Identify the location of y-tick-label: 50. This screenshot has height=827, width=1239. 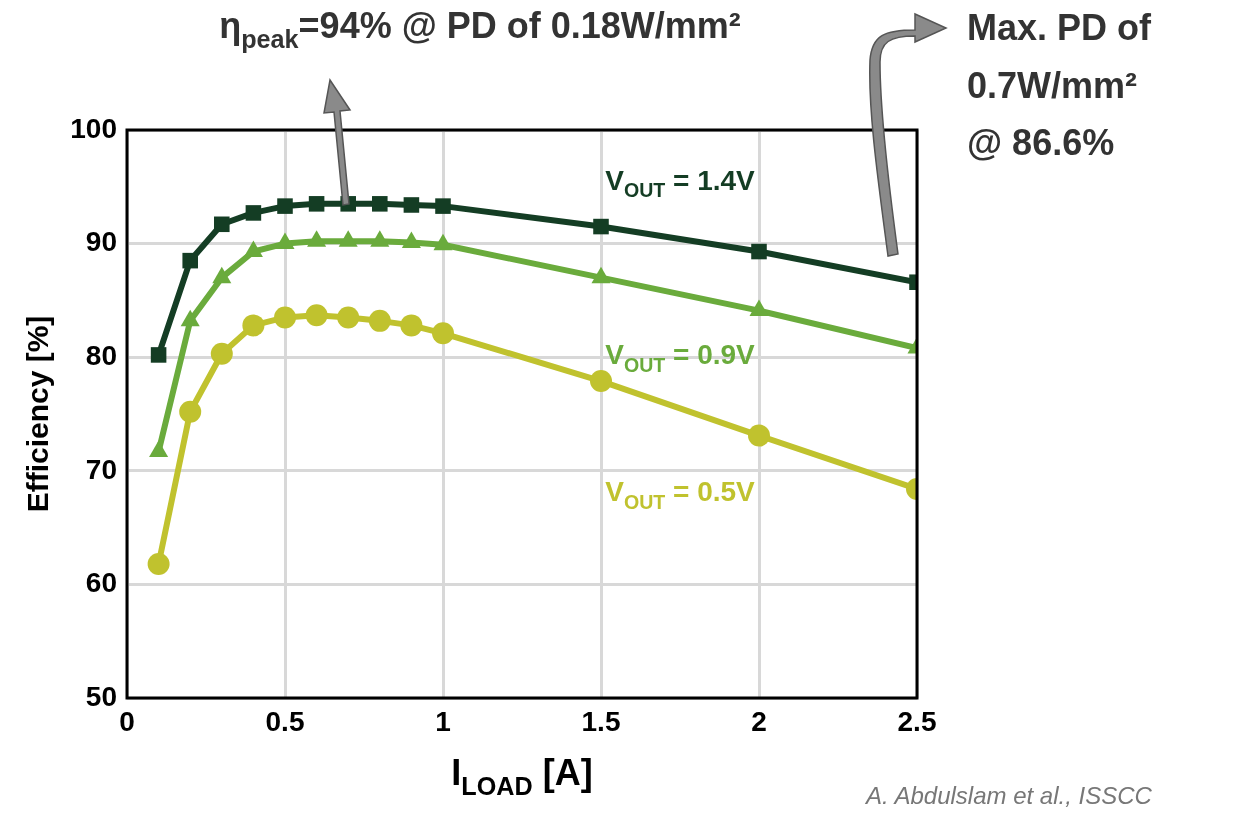
(101, 696).